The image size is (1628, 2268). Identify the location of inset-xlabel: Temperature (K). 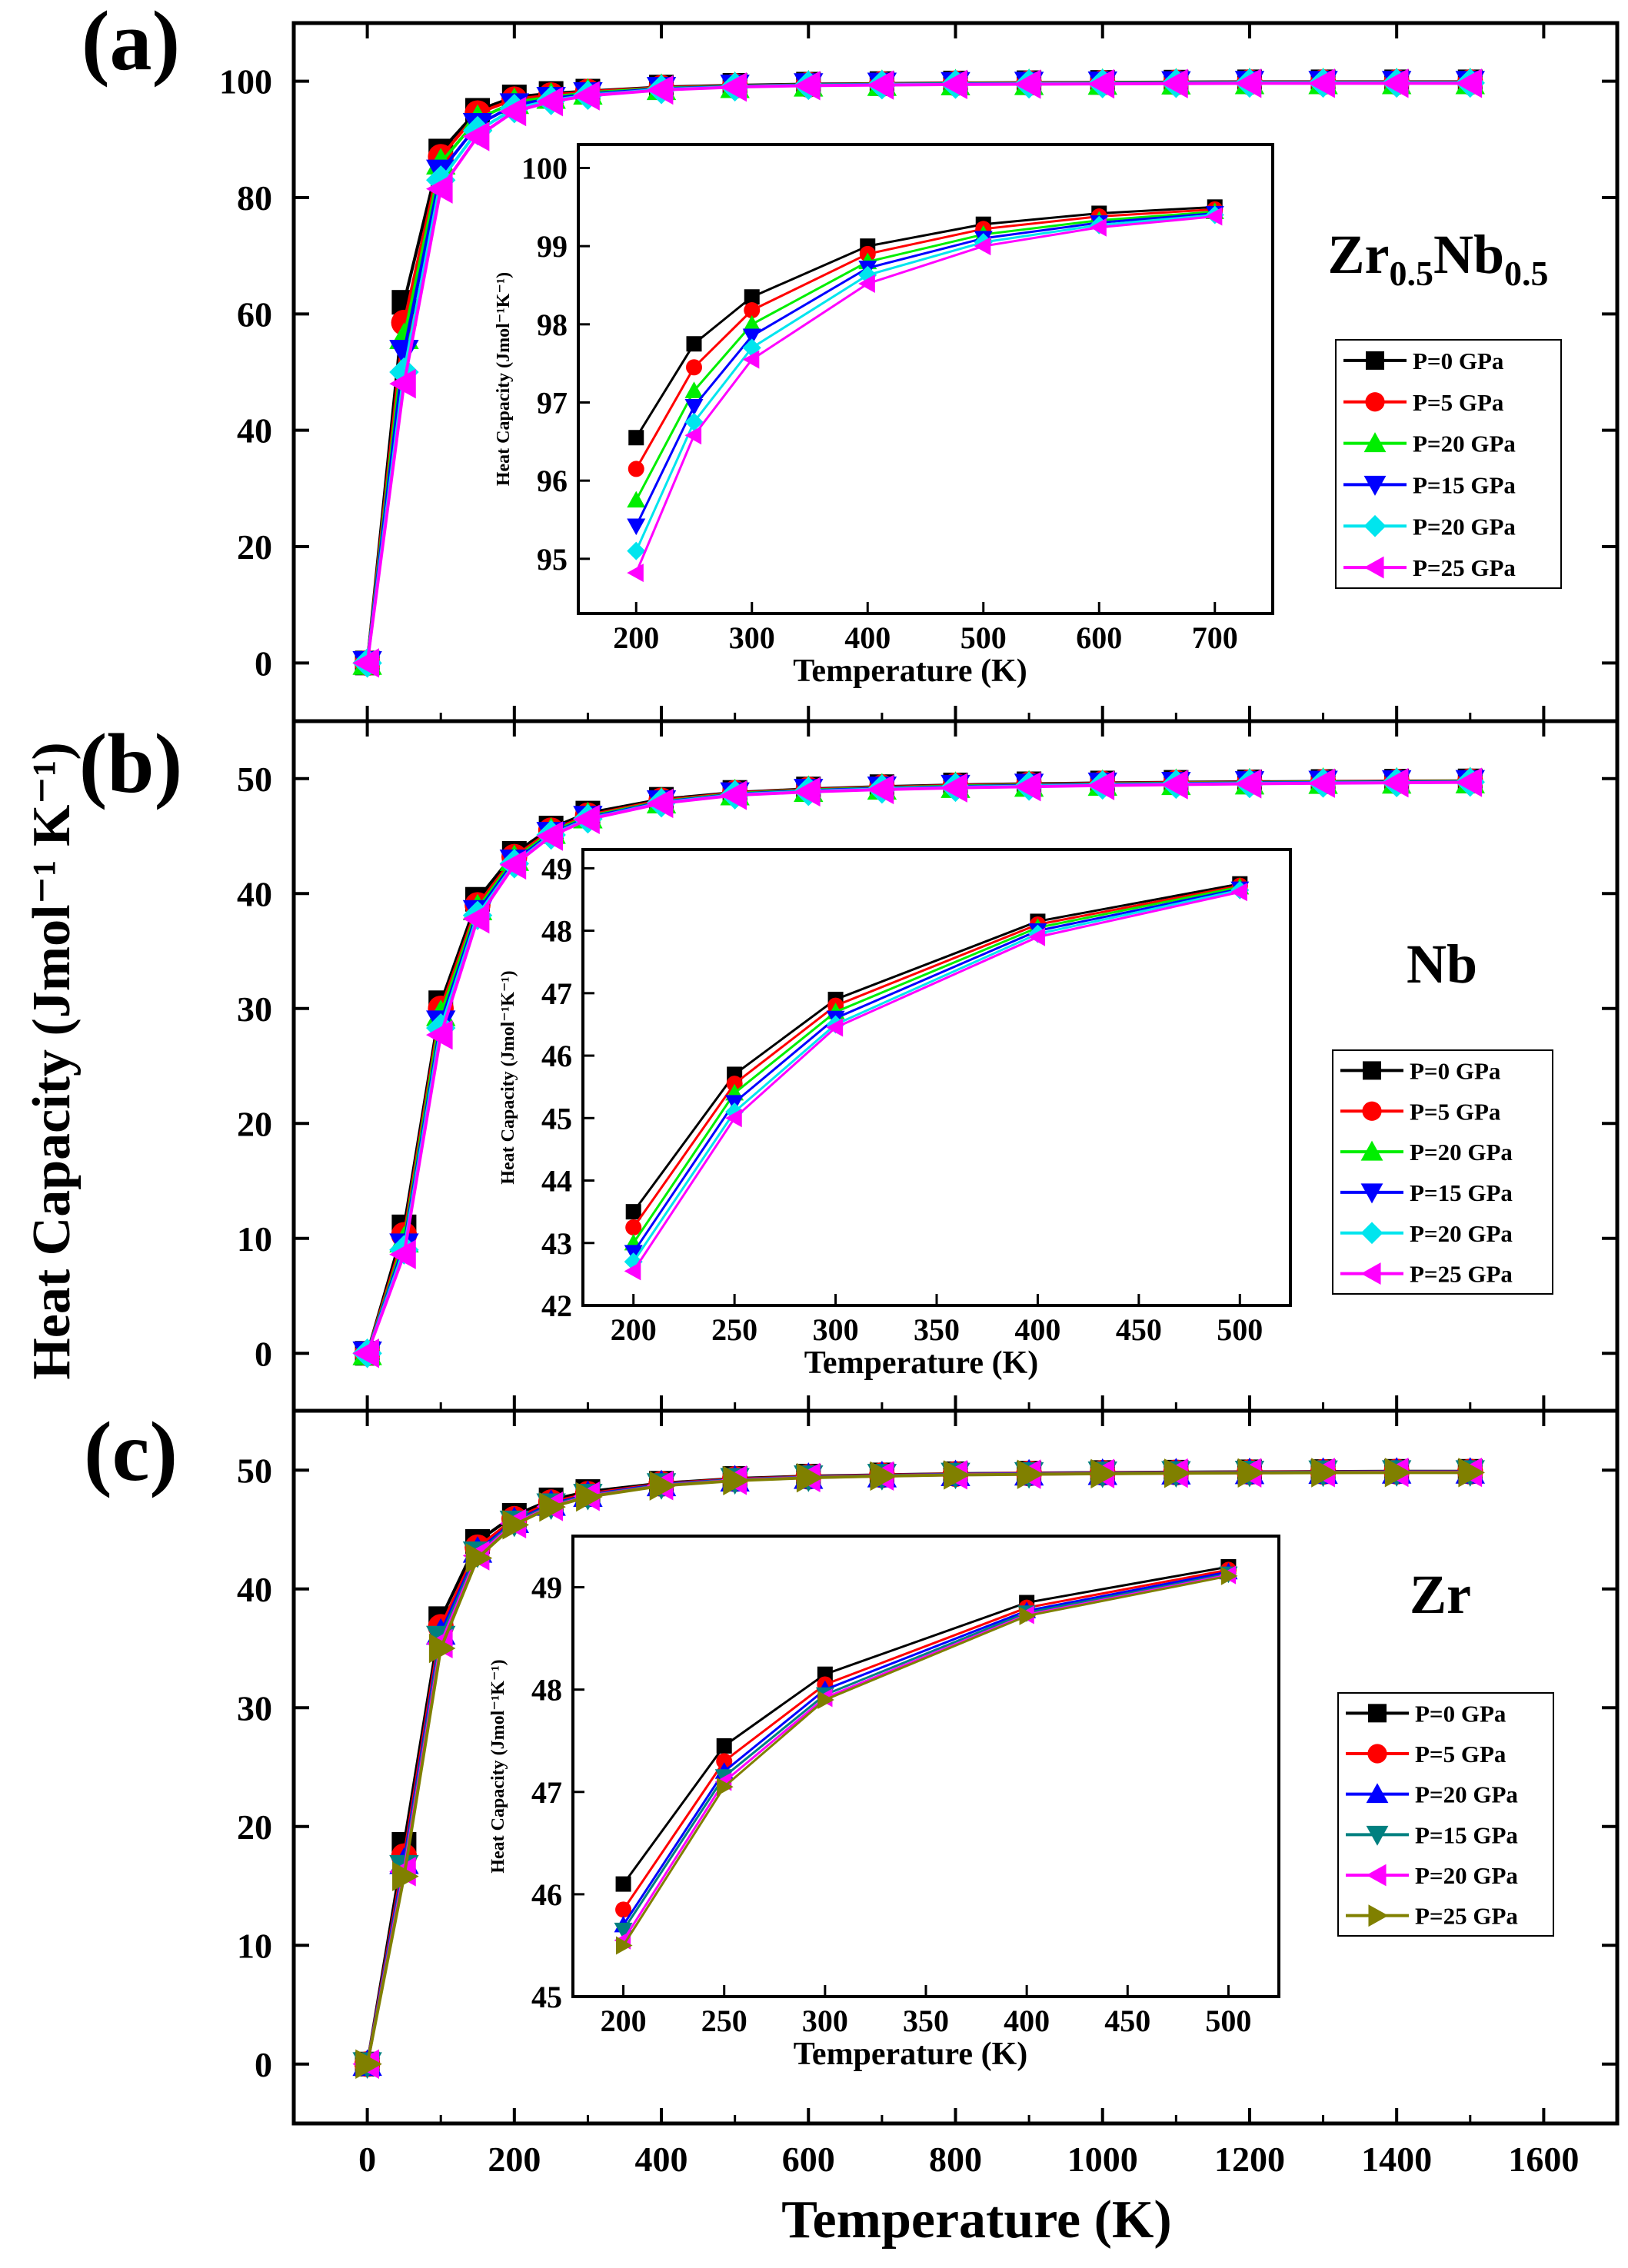
(921, 1363).